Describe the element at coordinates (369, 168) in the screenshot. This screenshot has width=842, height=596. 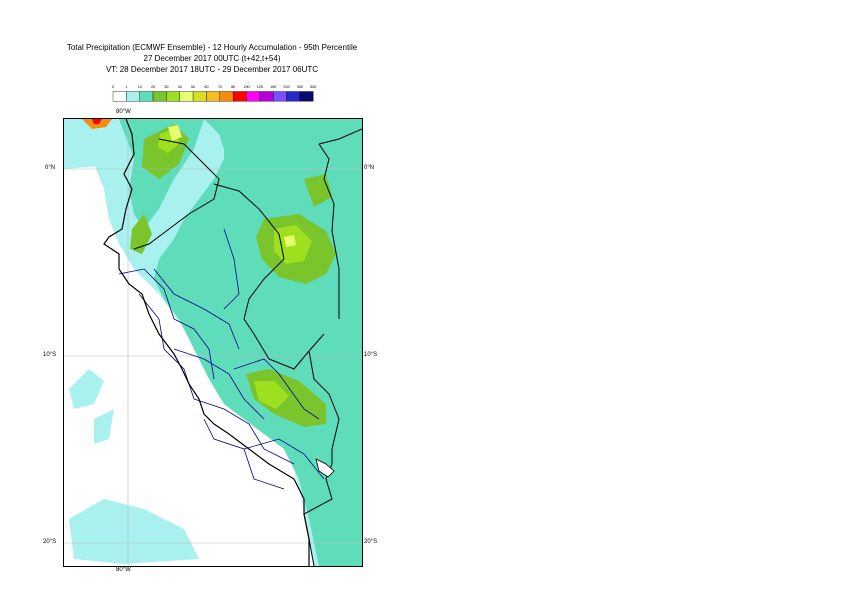
I see `lat-label-equator-right: 0°N` at that location.